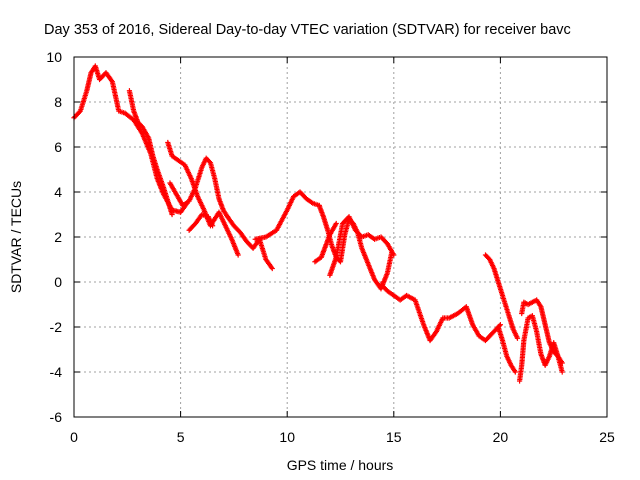  Describe the element at coordinates (54, 57) in the screenshot. I see `y-tick-label: 10` at that location.